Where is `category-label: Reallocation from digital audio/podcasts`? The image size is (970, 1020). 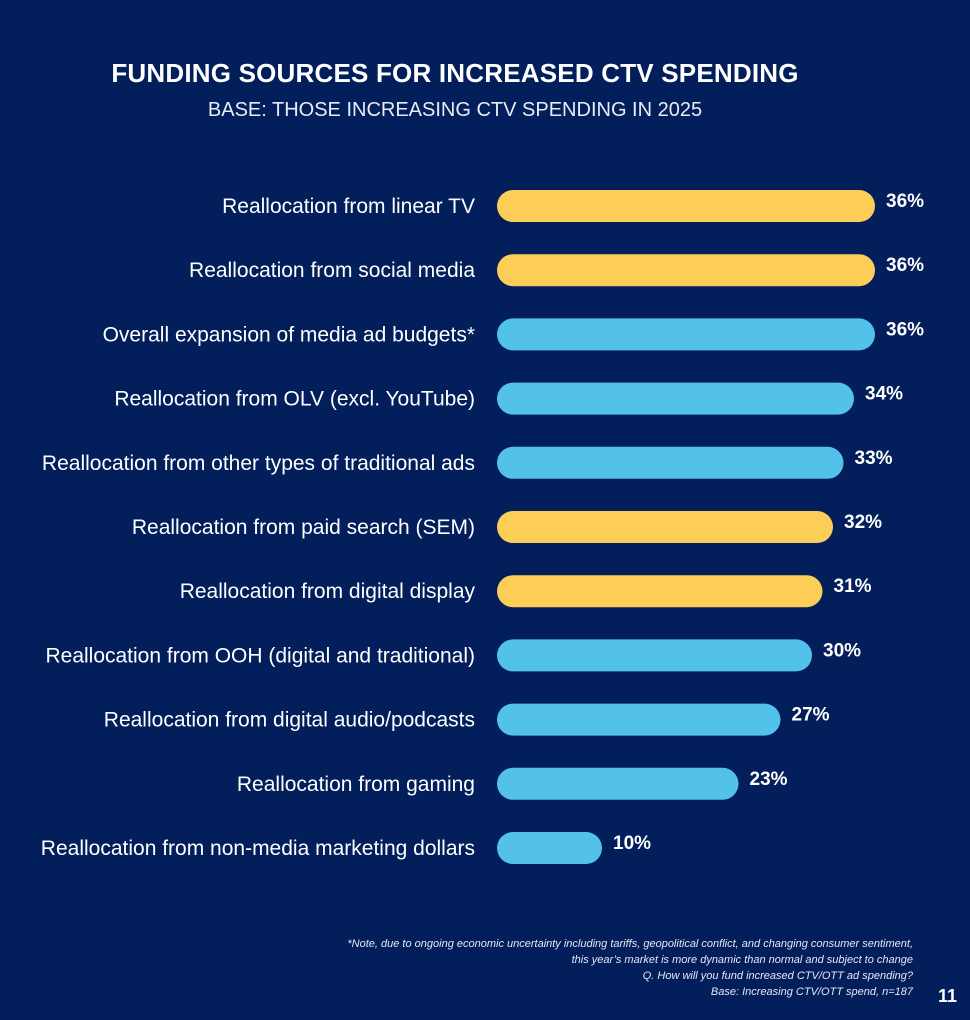 category-label: Reallocation from digital audio/podcasts is located at coordinates (289, 720).